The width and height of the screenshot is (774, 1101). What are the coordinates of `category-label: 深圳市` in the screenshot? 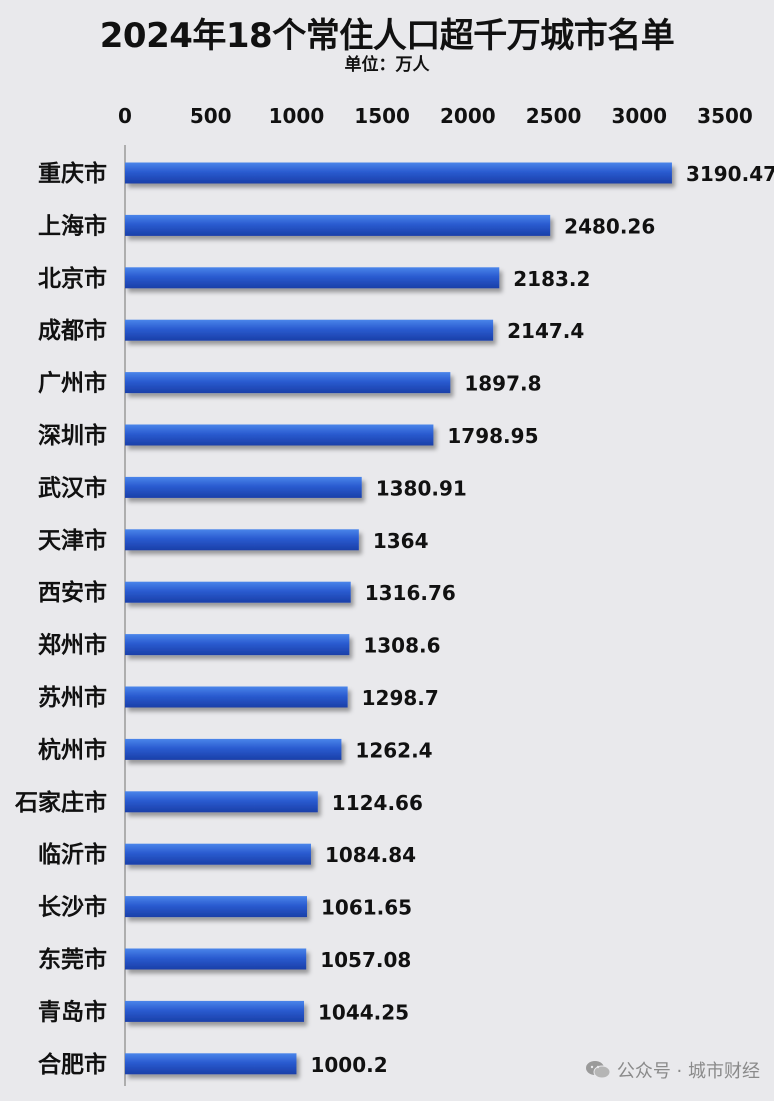 It's located at (72, 435).